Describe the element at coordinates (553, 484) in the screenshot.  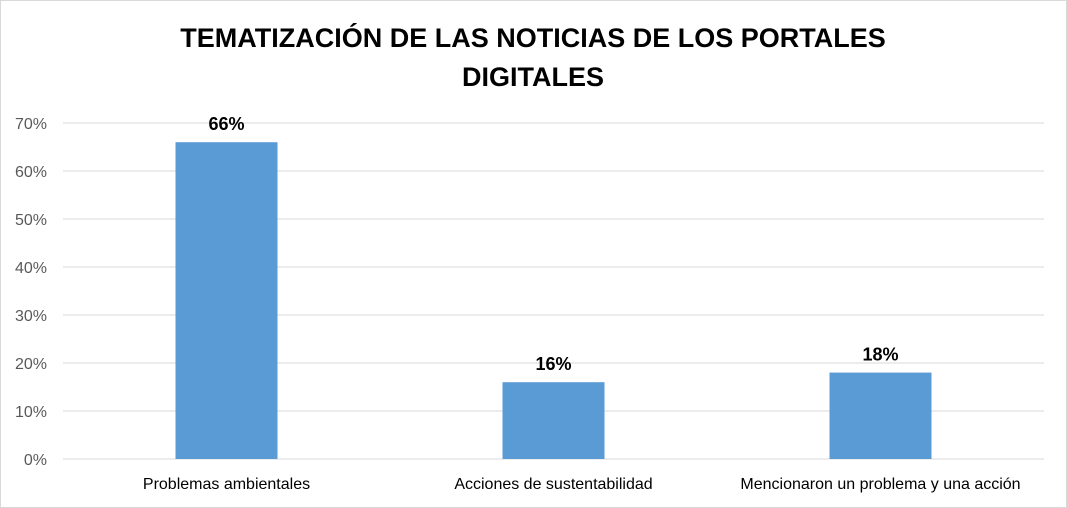
I see `x-category-label: Acciones de sustentabilidad` at that location.